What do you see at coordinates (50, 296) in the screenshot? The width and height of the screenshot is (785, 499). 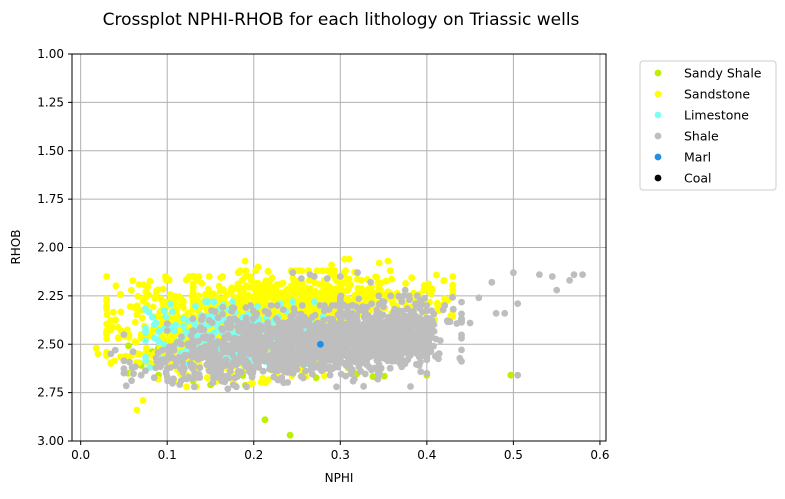 I see `y-tick-label: 2.25` at bounding box center [50, 296].